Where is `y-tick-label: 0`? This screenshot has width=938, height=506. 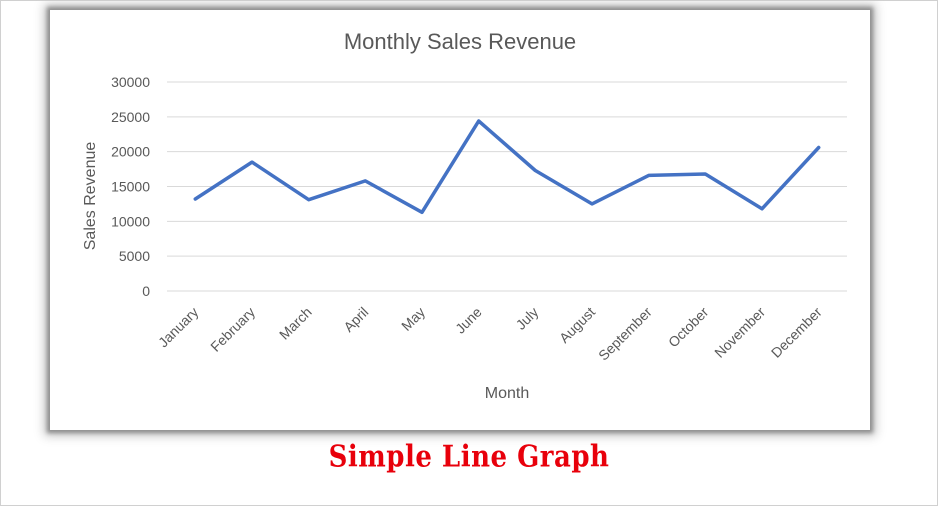 y-tick-label: 0 is located at coordinates (146, 291).